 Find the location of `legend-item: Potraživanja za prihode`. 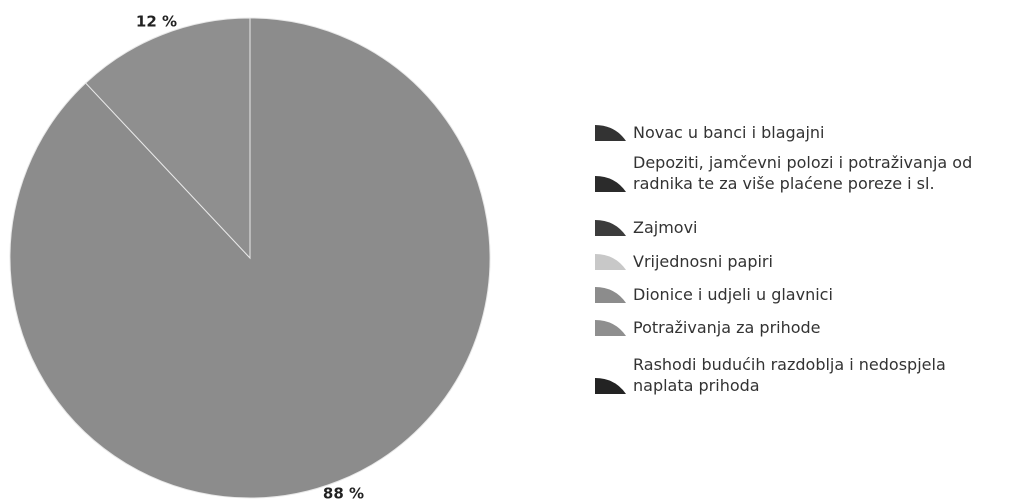

legend-item: Potraživanja za prihode is located at coordinates (801, 327).